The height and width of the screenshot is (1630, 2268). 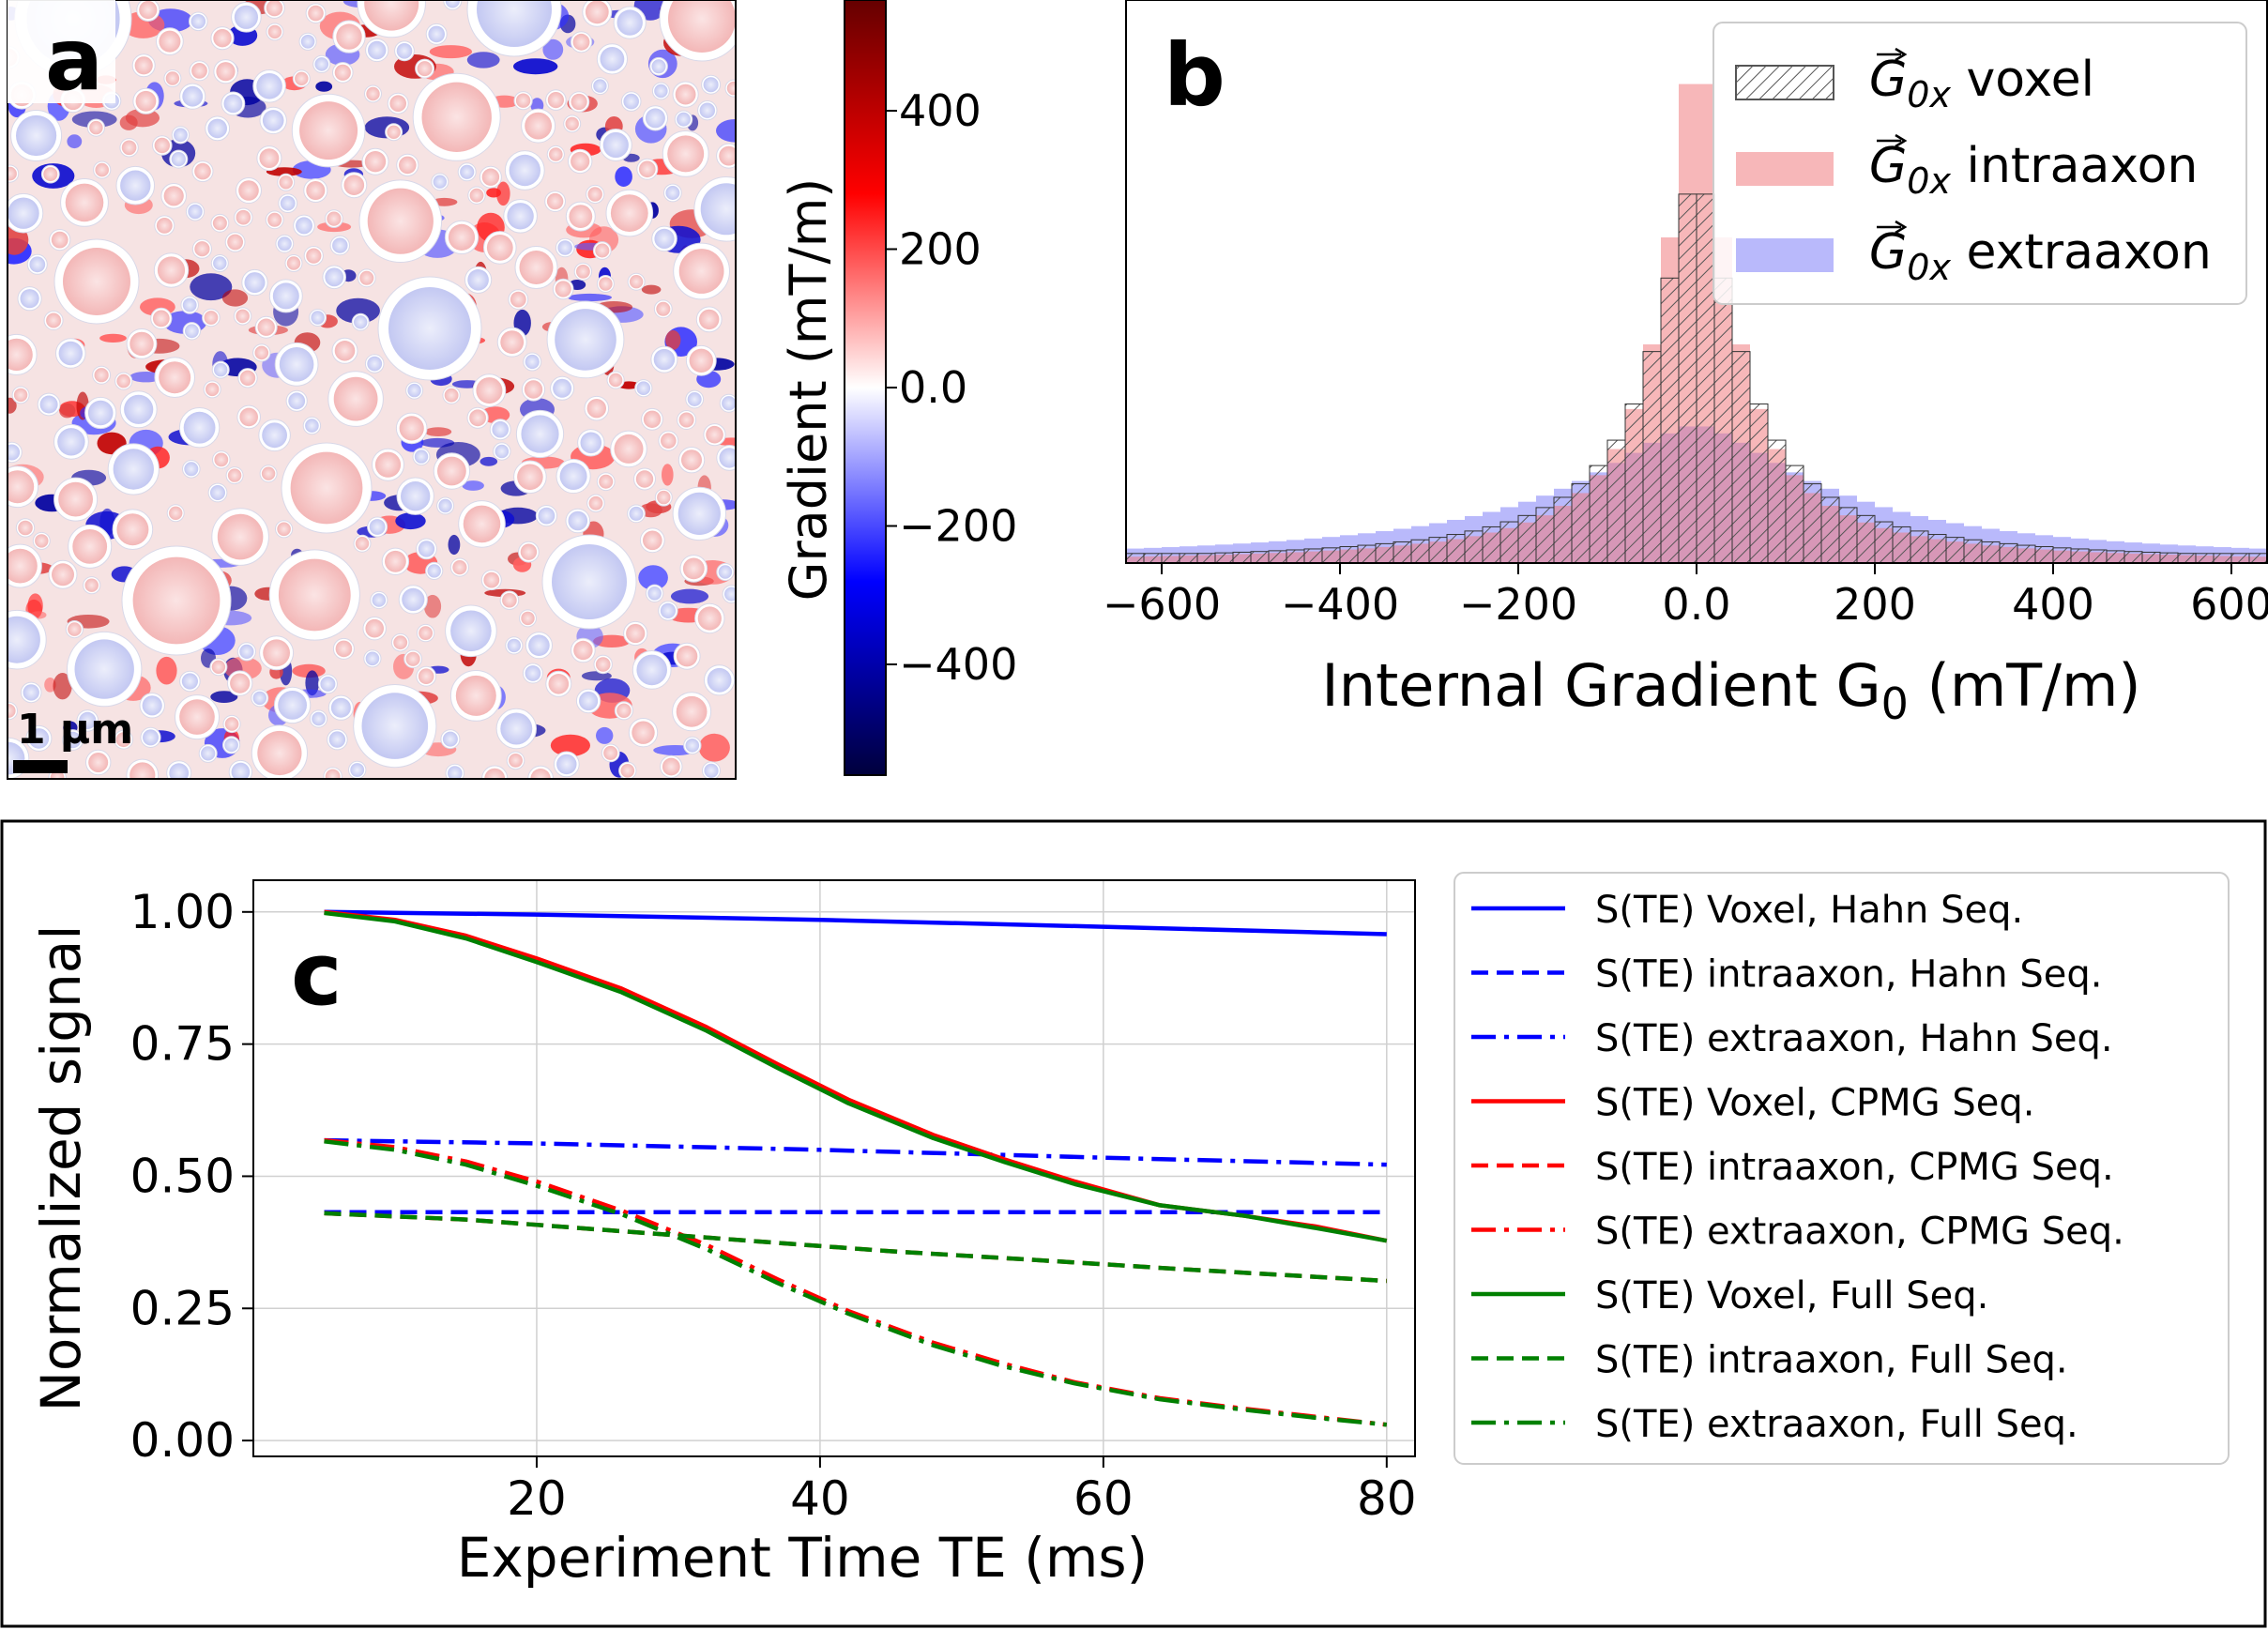 I want to click on hist-tick-label: 200, so click(x=1875, y=604).